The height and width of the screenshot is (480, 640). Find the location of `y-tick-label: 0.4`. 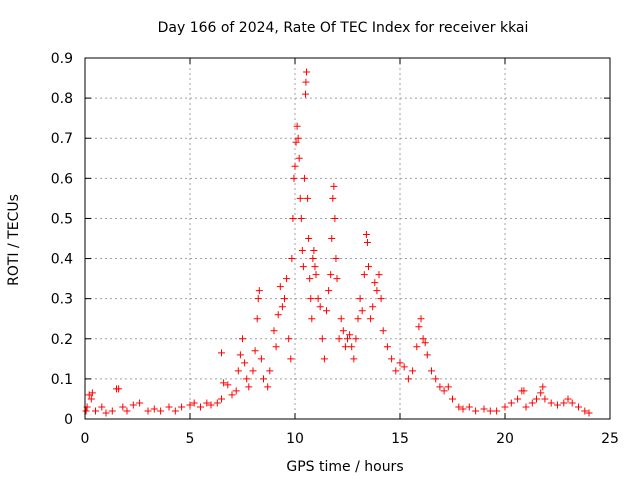

y-tick-label: 0.4 is located at coordinates (62, 260).